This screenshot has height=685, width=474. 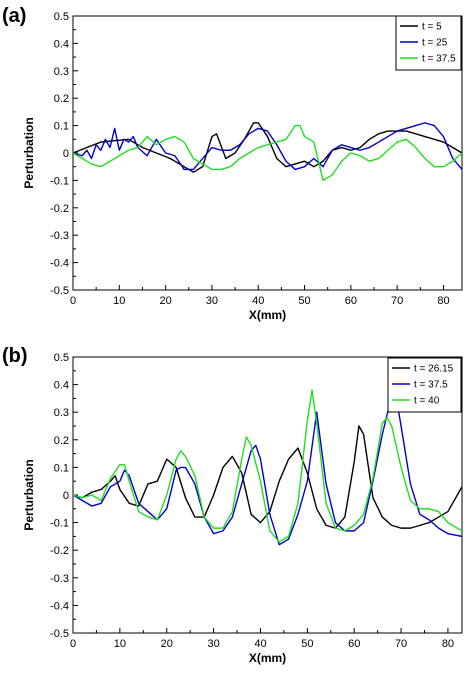 I want to click on legend-entry: t = 26.15, so click(x=434, y=369).